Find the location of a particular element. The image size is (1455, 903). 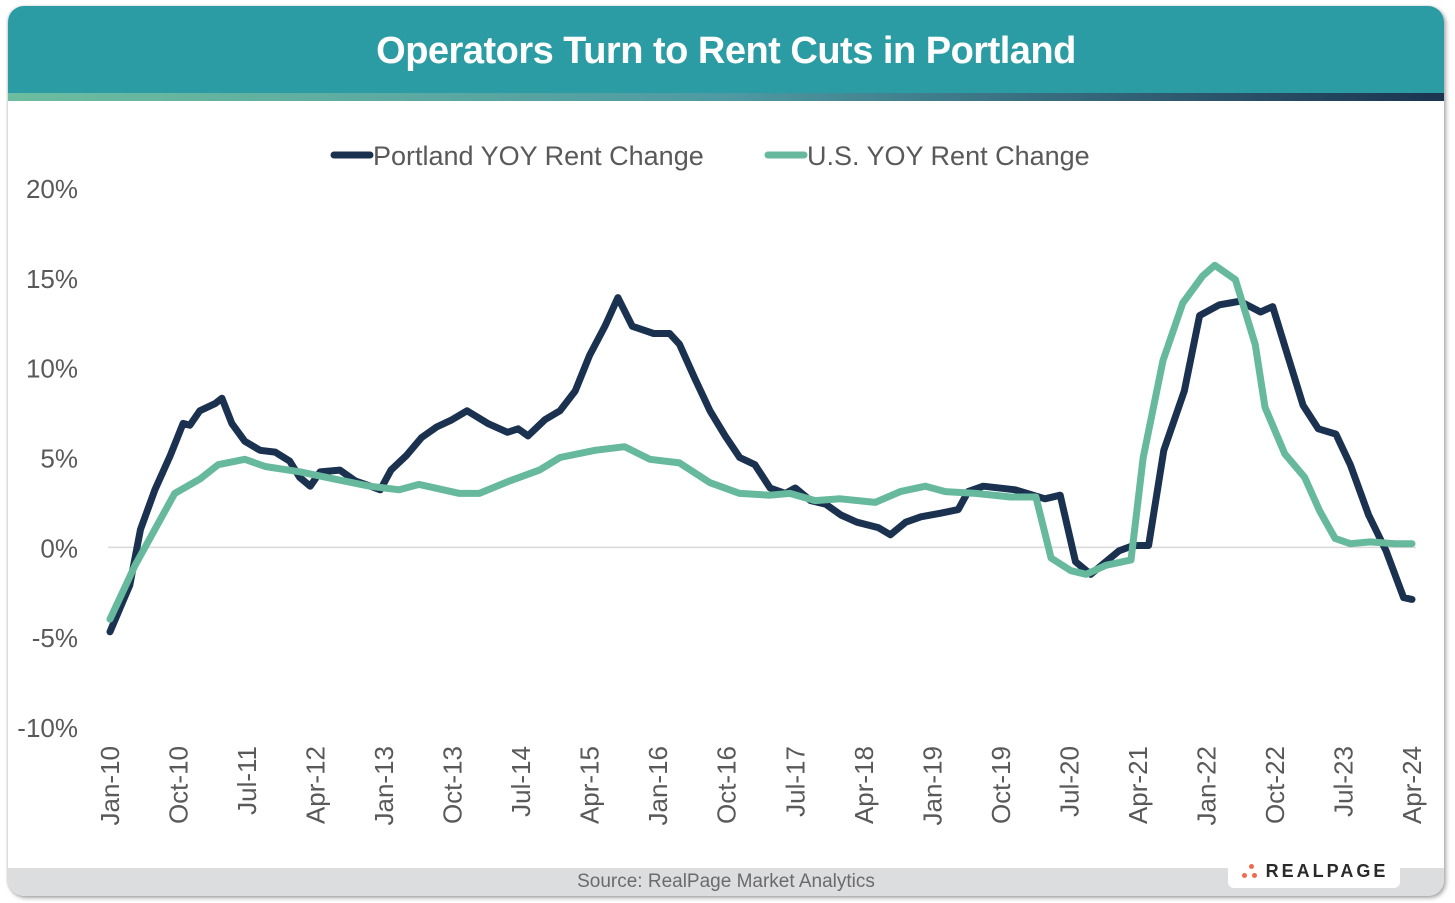

footer-bar is located at coordinates (726, 882).